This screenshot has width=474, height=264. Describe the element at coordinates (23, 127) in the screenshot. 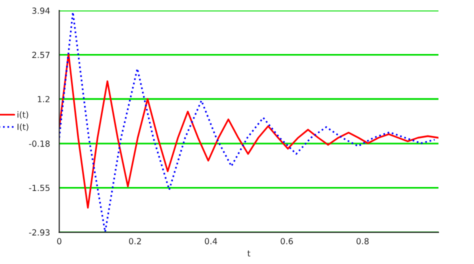

I see `legend-label: I(t)` at that location.